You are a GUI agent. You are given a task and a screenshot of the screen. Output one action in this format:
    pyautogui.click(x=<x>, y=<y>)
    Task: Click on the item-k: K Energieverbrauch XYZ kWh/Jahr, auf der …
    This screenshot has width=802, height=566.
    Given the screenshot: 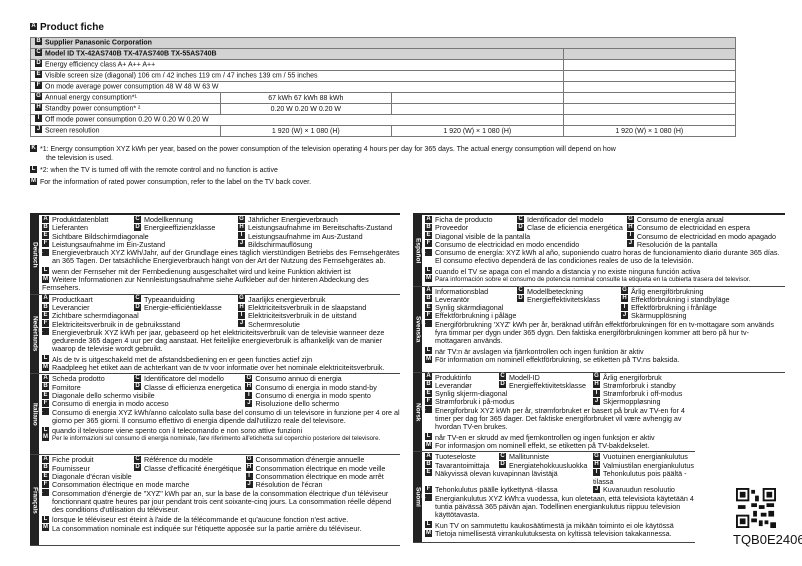 What is the action you would take?
    pyautogui.click(x=219, y=257)
    